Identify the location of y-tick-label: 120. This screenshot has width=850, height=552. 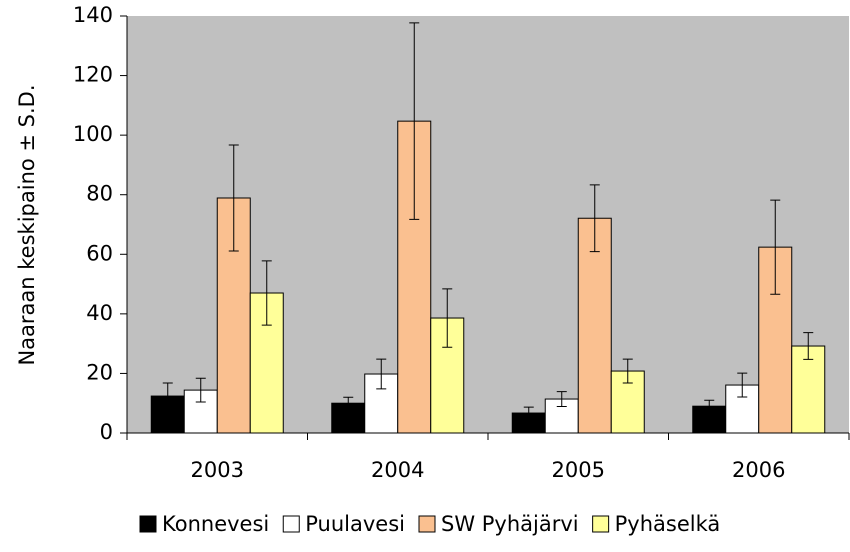
(93, 75).